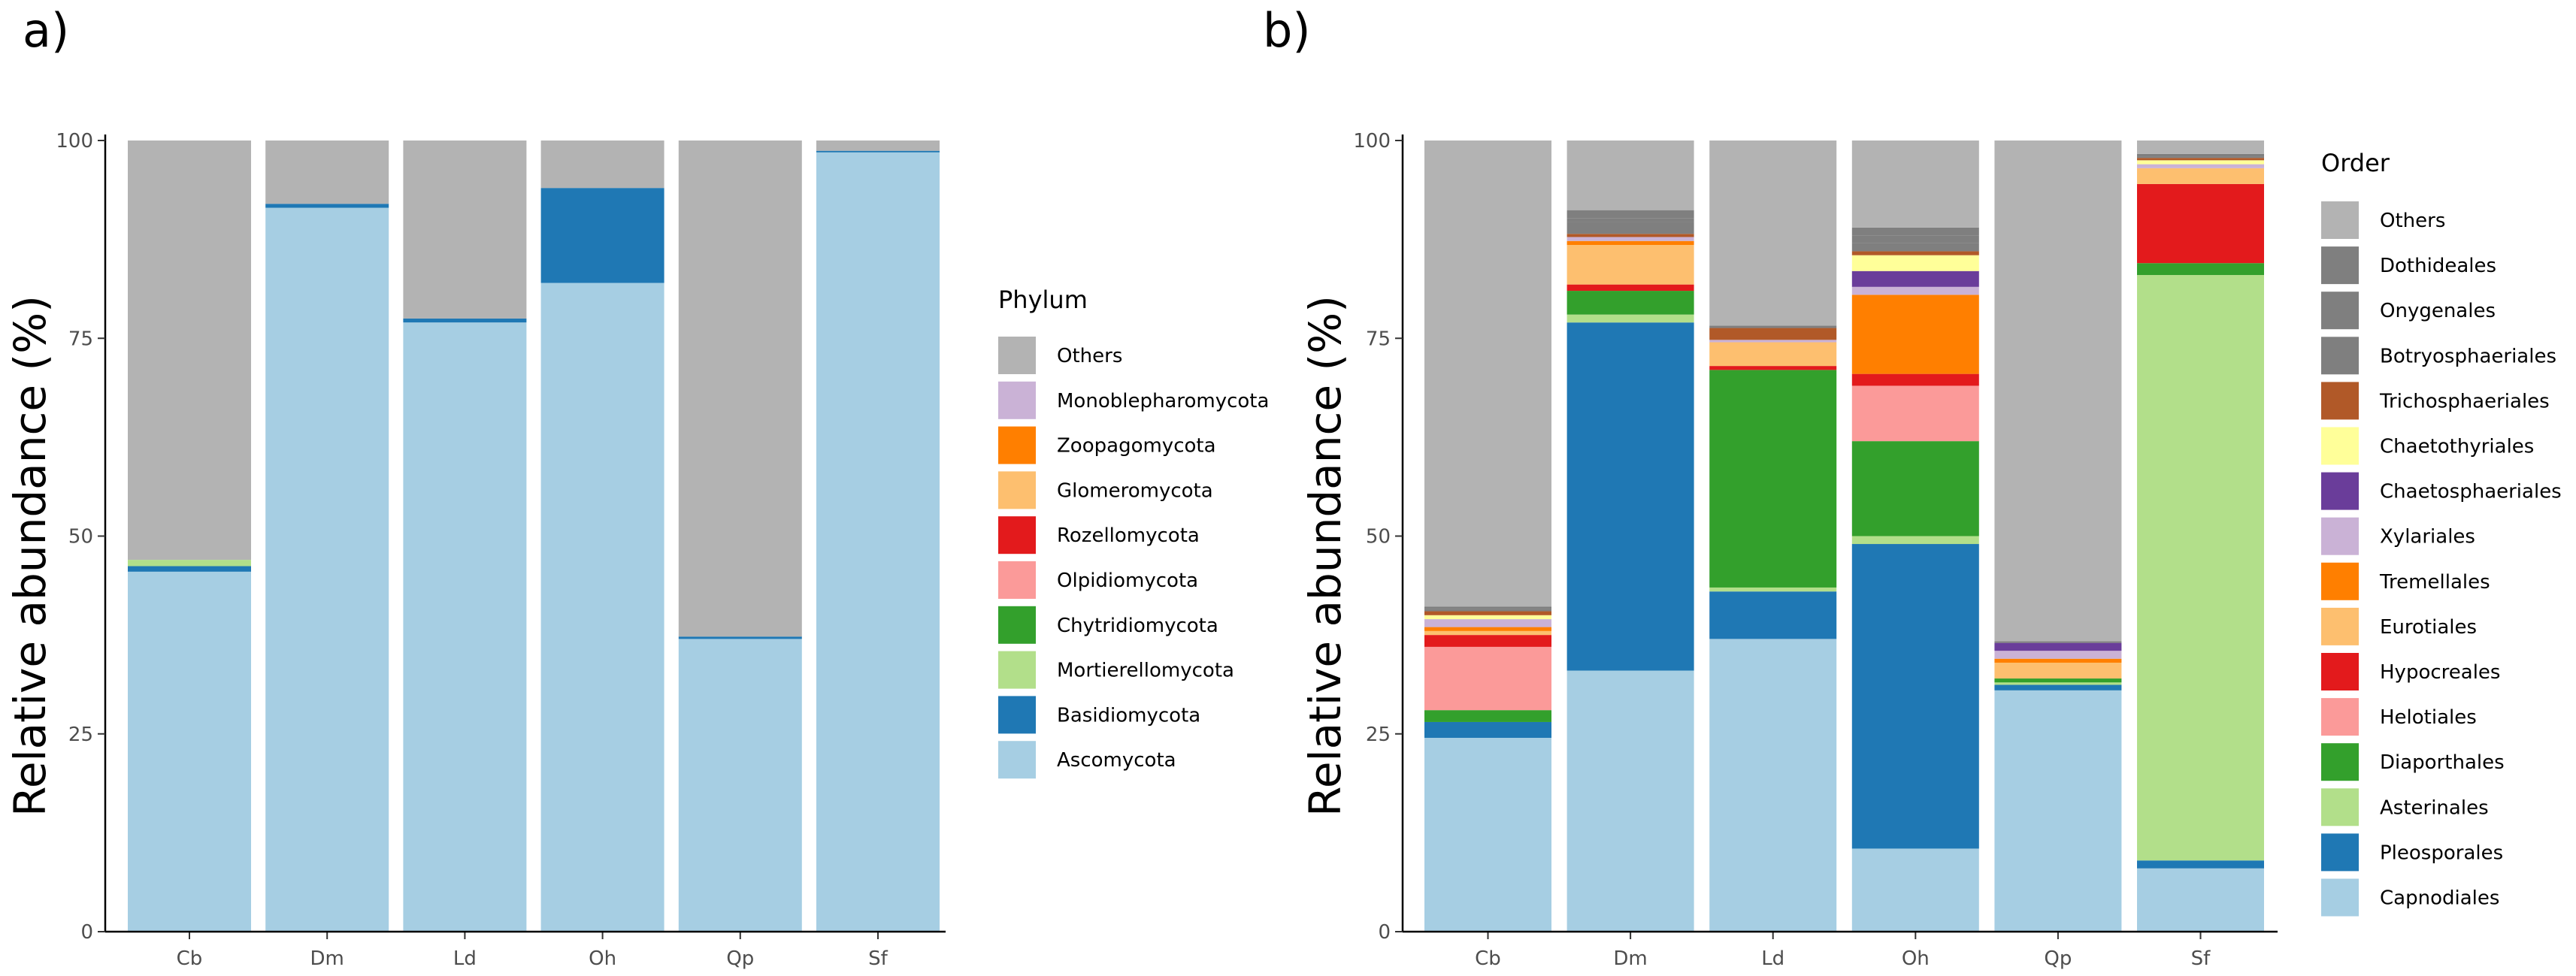 The image size is (2576, 976). What do you see at coordinates (1089, 356) in the screenshot?
I see `legend-label: Others` at bounding box center [1089, 356].